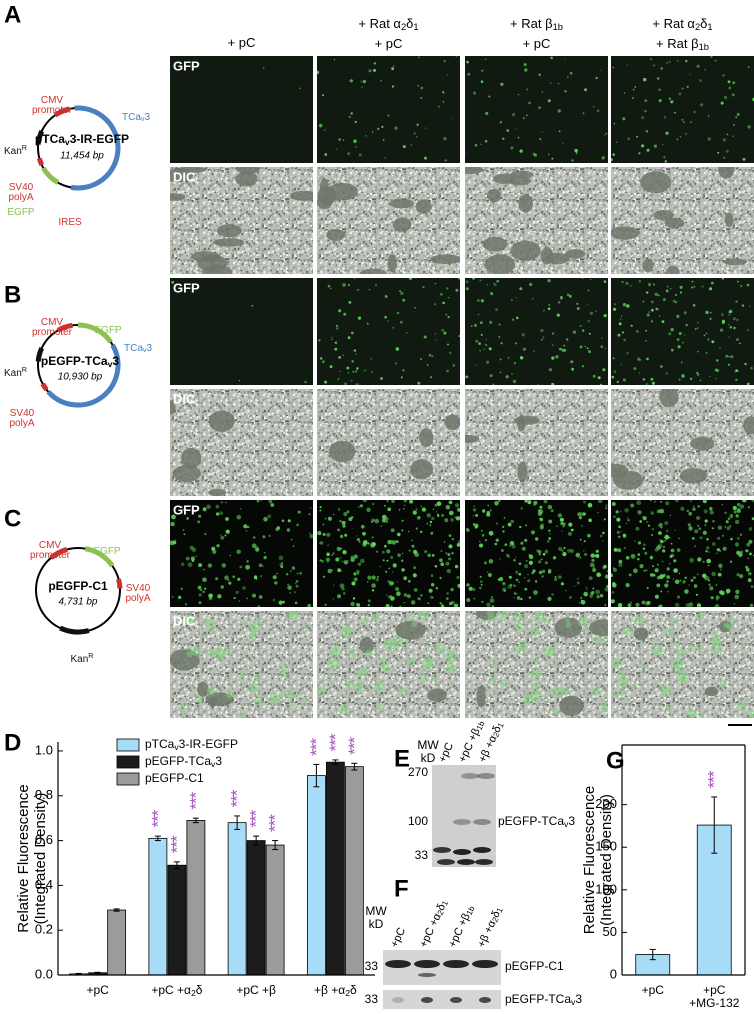 The height and width of the screenshot is (1014, 754). I want to click on column-header: + Rat α2δ1, so click(682, 24).